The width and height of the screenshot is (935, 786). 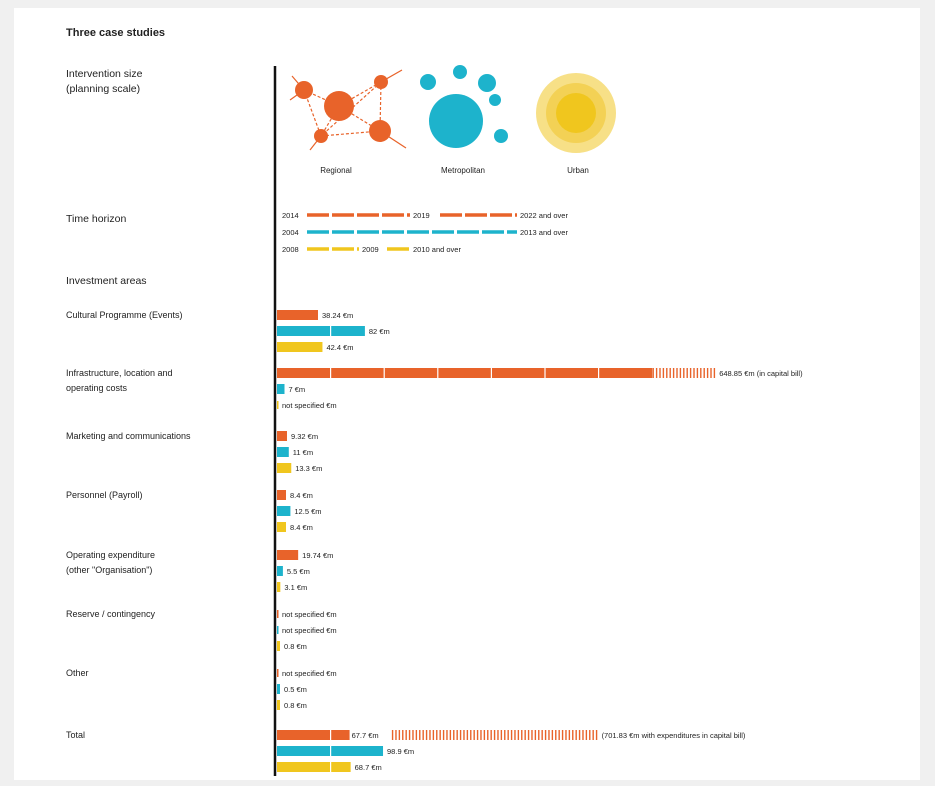 What do you see at coordinates (464, 106) in the screenshot?
I see `metropolitan-cluster-icon` at bounding box center [464, 106].